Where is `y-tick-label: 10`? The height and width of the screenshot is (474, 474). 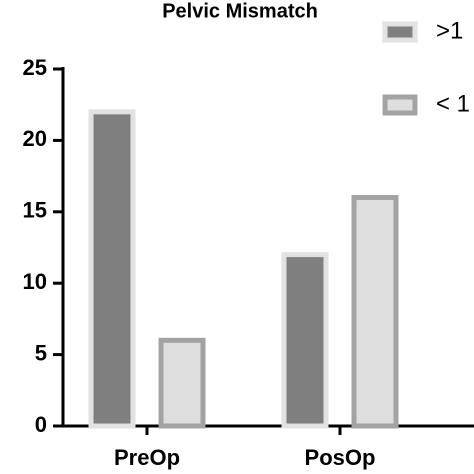
y-tick-label: 10 is located at coordinates (35, 281).